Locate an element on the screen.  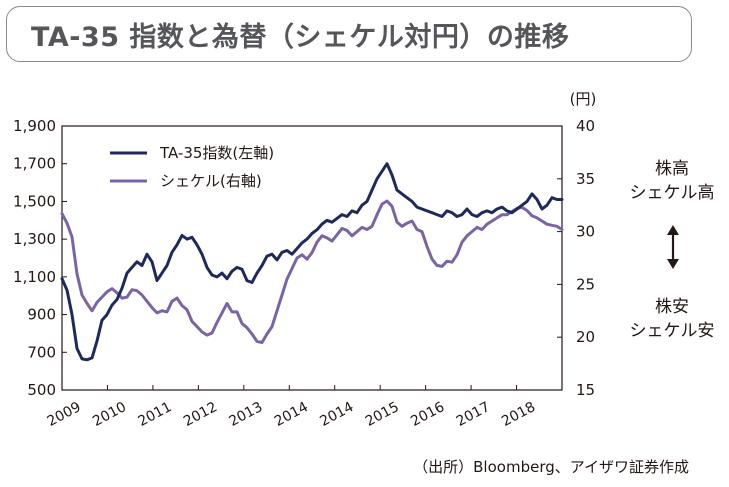
legend-ta35-label: TA-35指数(左軸) is located at coordinates (216, 153).